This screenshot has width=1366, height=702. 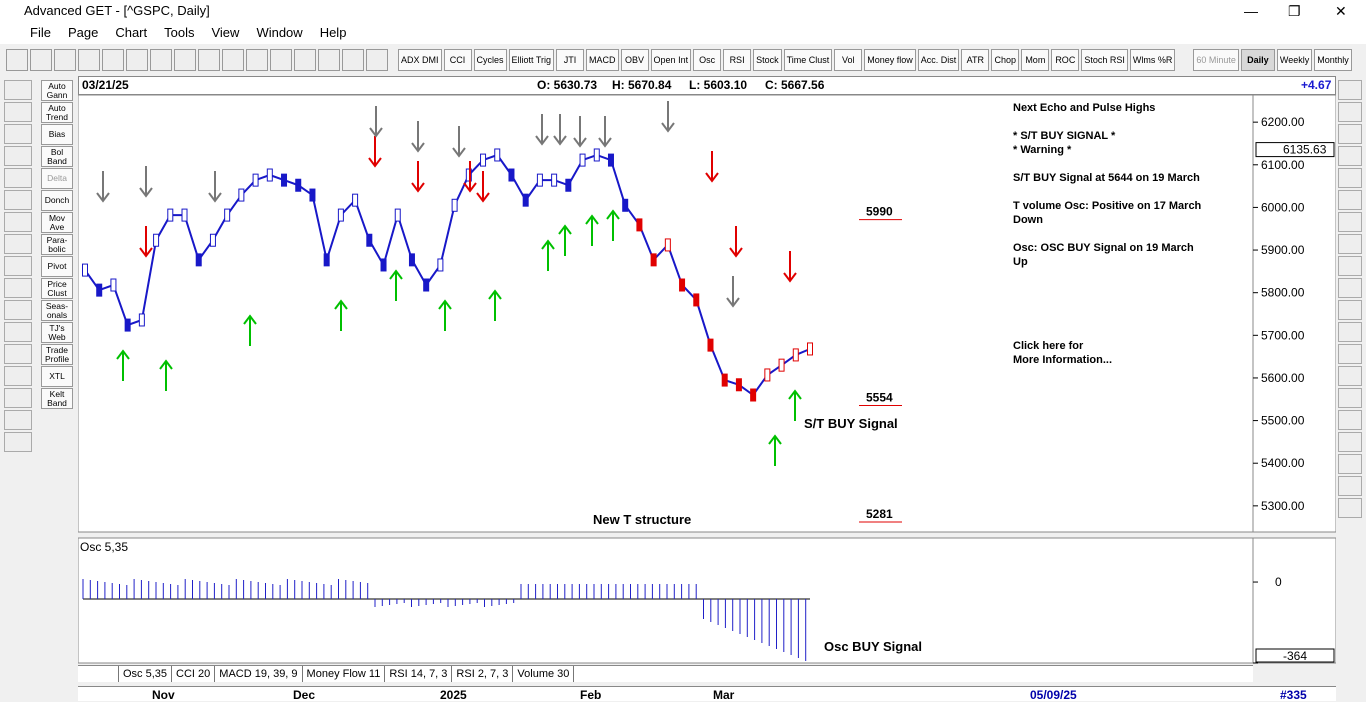 I want to click on study-toggle: Delta, so click(x=57, y=178).